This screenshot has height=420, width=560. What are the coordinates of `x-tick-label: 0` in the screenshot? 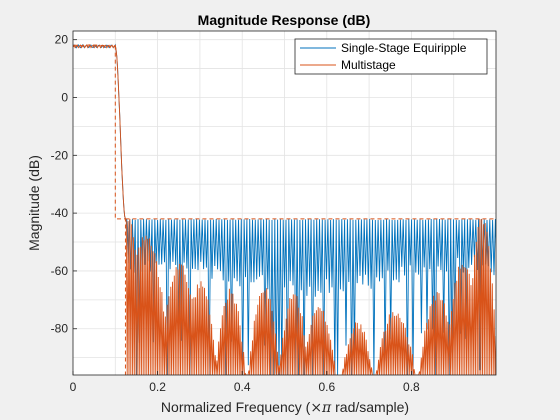 It's located at (73, 387).